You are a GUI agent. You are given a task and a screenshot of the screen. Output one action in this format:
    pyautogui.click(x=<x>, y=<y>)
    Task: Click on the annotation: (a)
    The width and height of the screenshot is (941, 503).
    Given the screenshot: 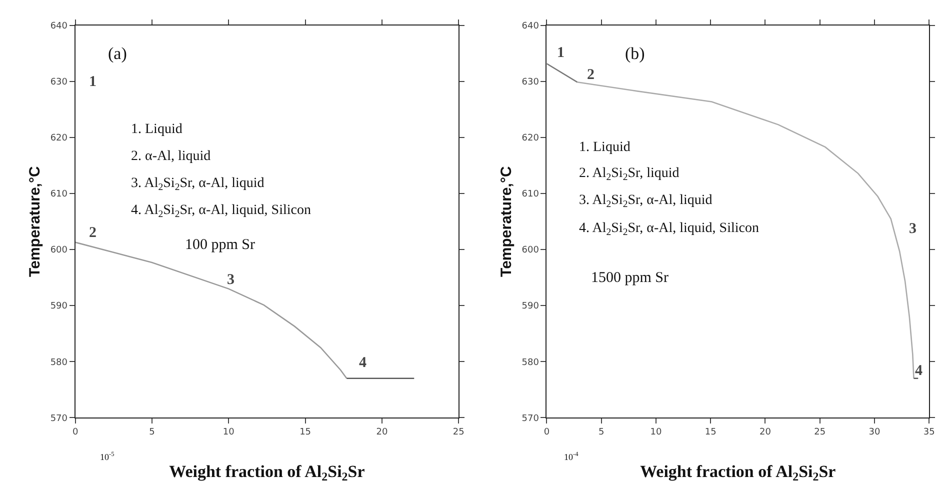 What is the action you would take?
    pyautogui.click(x=117, y=53)
    